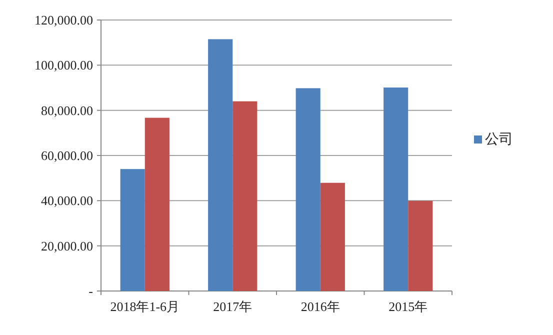 This screenshot has height=335, width=553. I want to click on y-tick-label: 60,000.00, so click(67, 155).